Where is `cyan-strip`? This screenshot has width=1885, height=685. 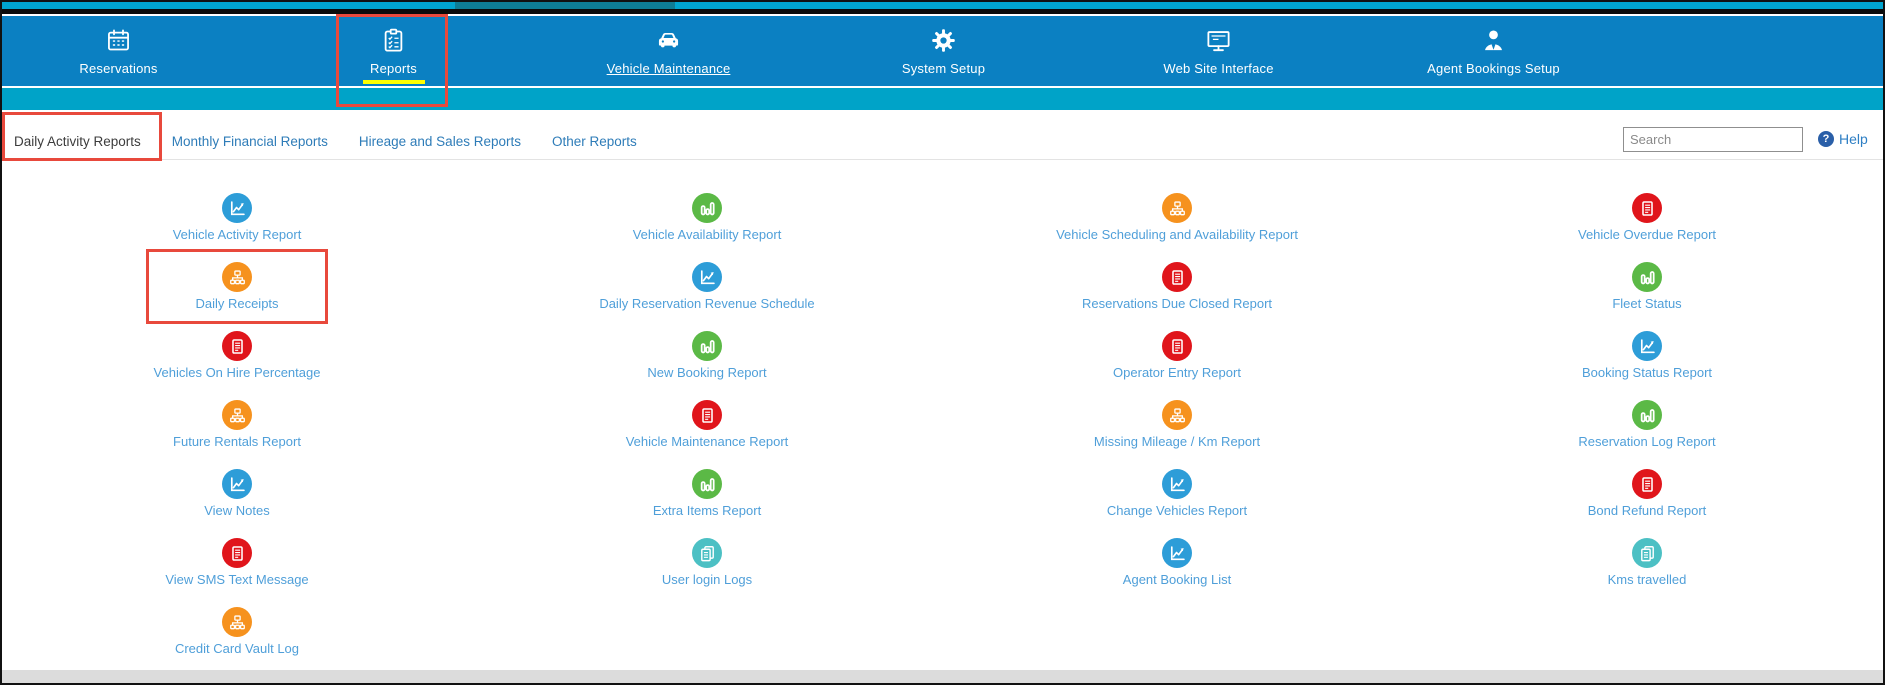 cyan-strip is located at coordinates (942, 99).